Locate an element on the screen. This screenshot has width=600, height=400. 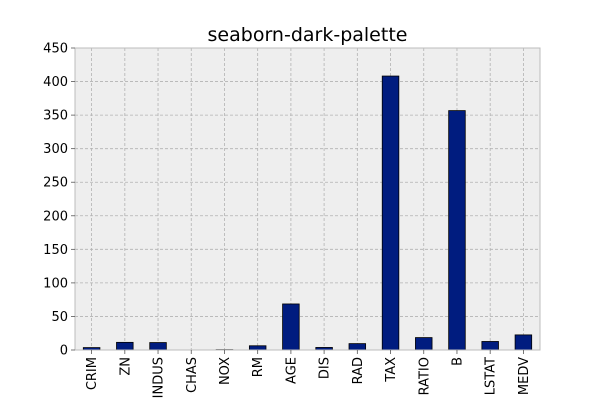
bar-indus is located at coordinates (158, 346).